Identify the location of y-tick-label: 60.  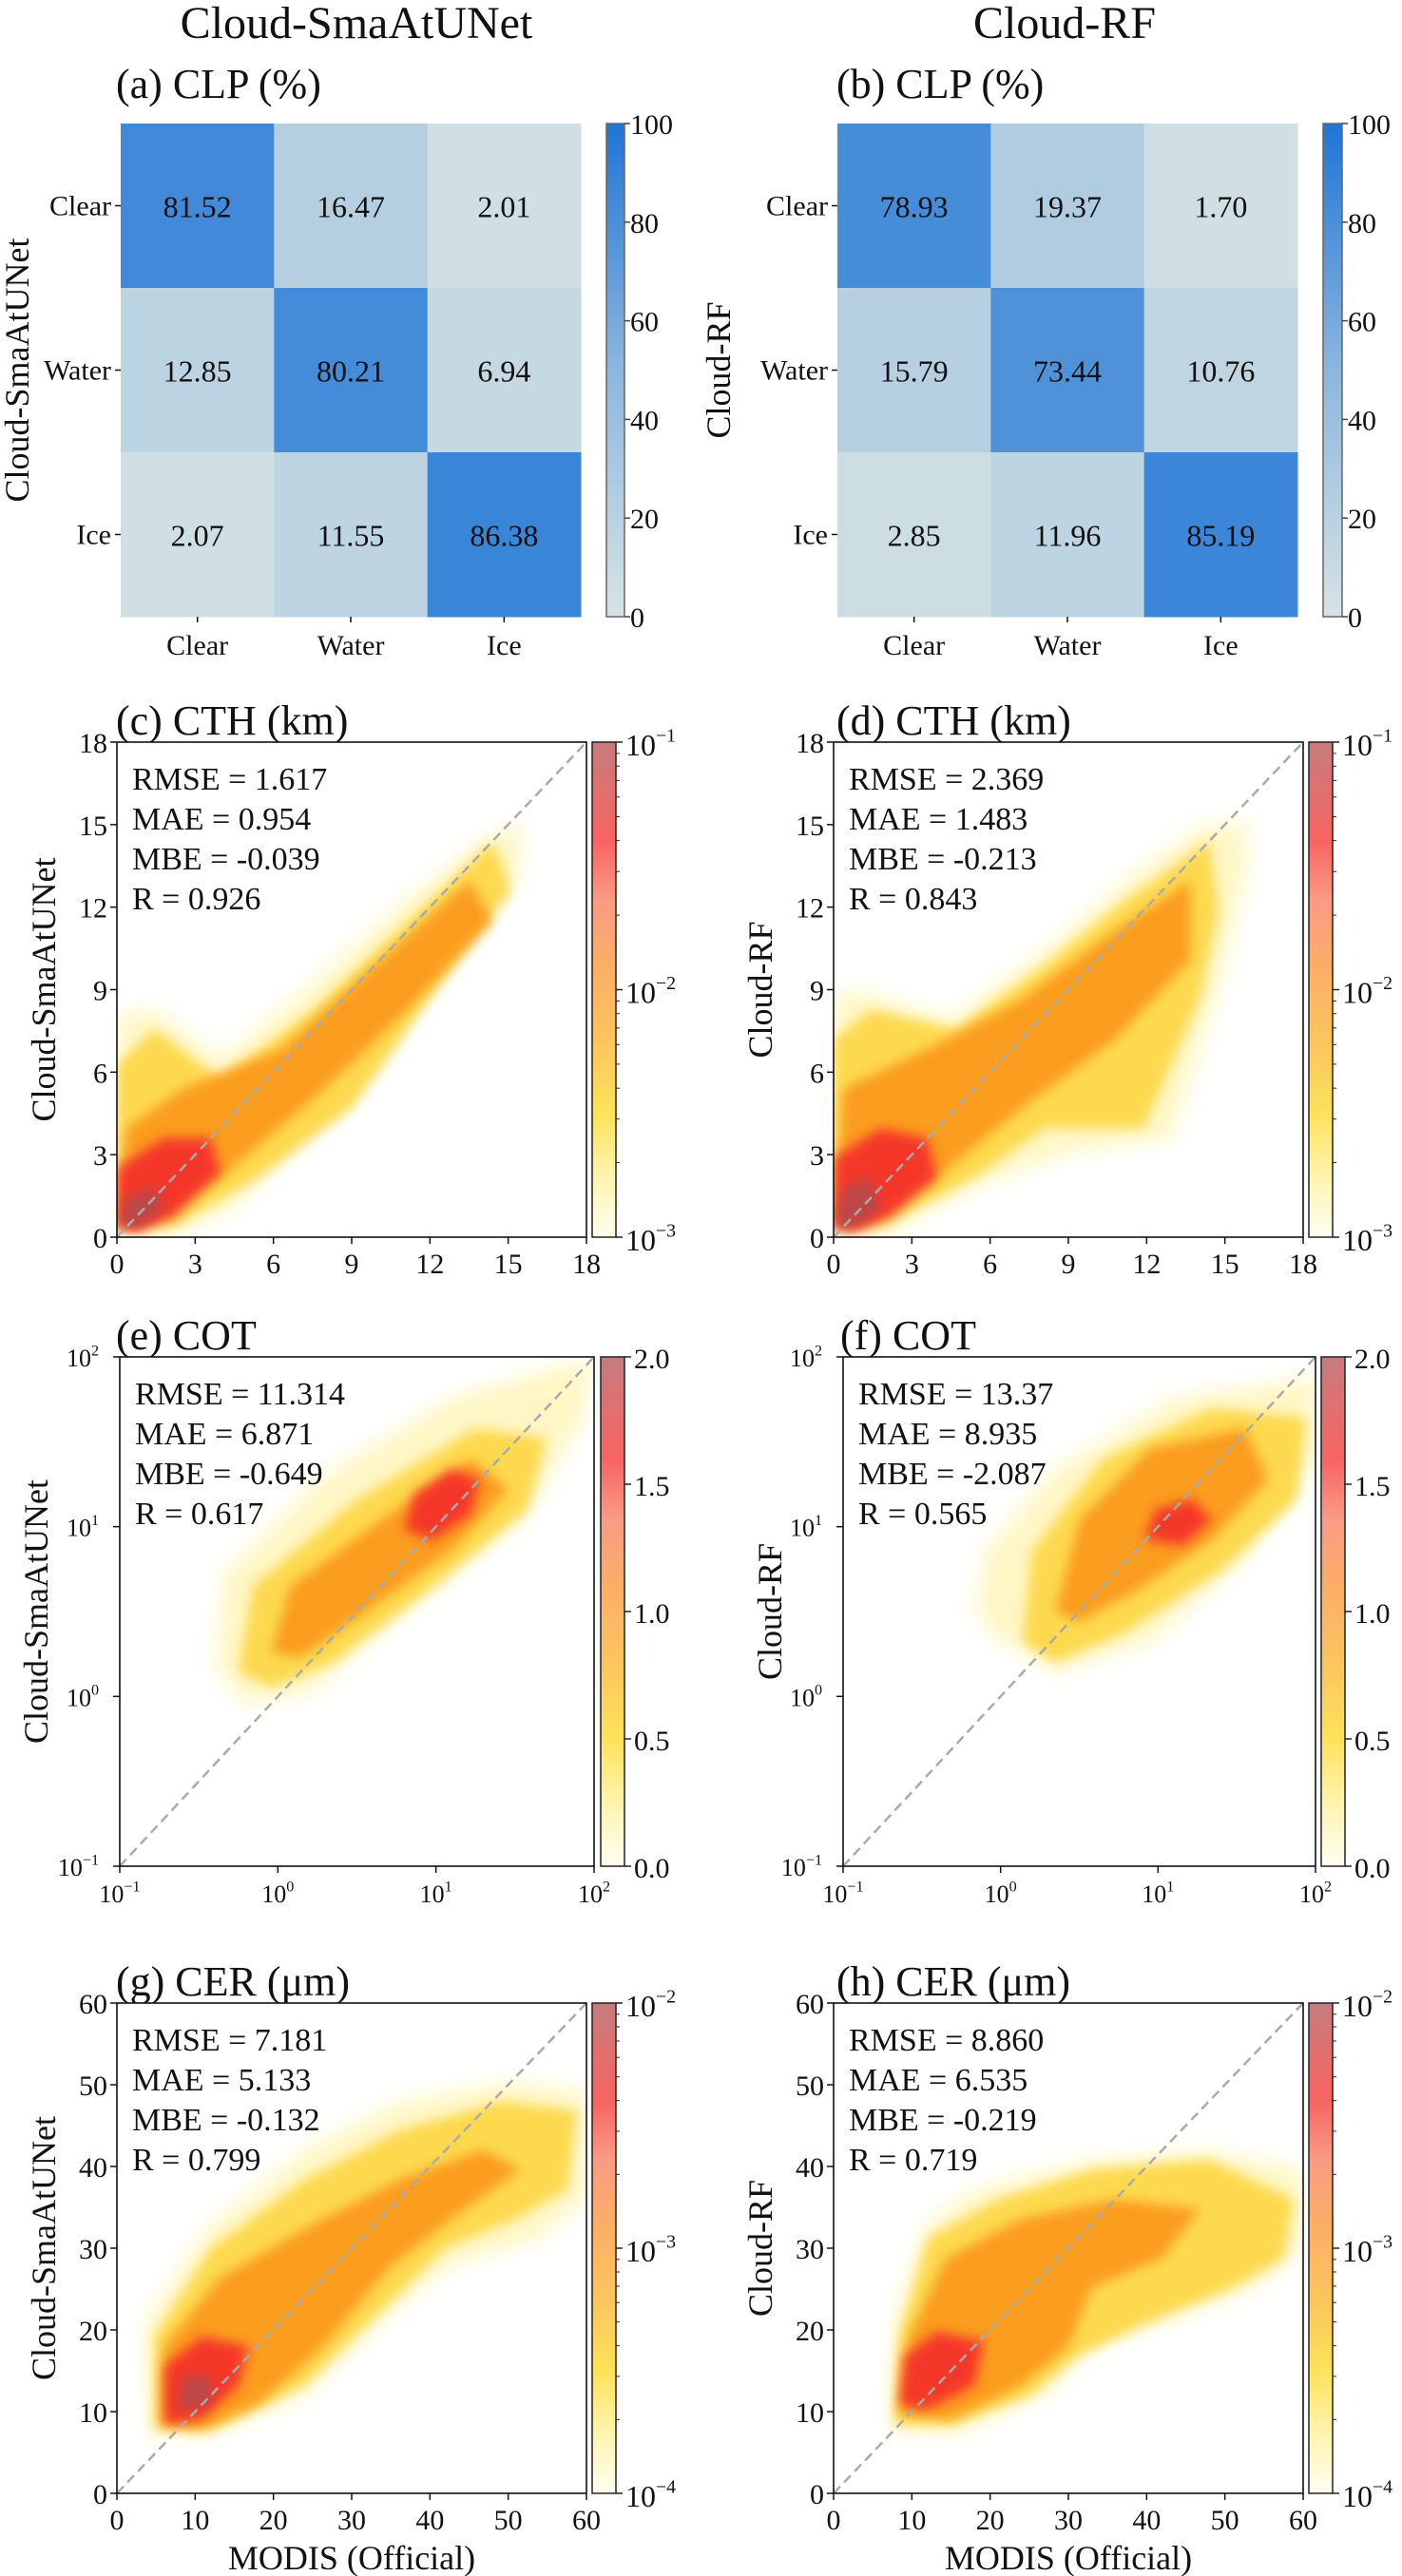
(810, 2004).